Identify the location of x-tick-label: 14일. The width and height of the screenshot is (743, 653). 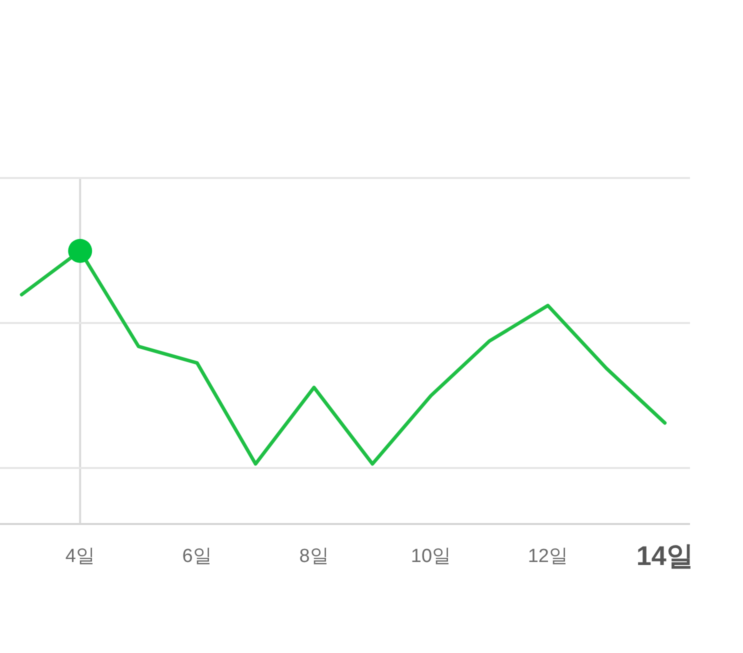
(665, 556).